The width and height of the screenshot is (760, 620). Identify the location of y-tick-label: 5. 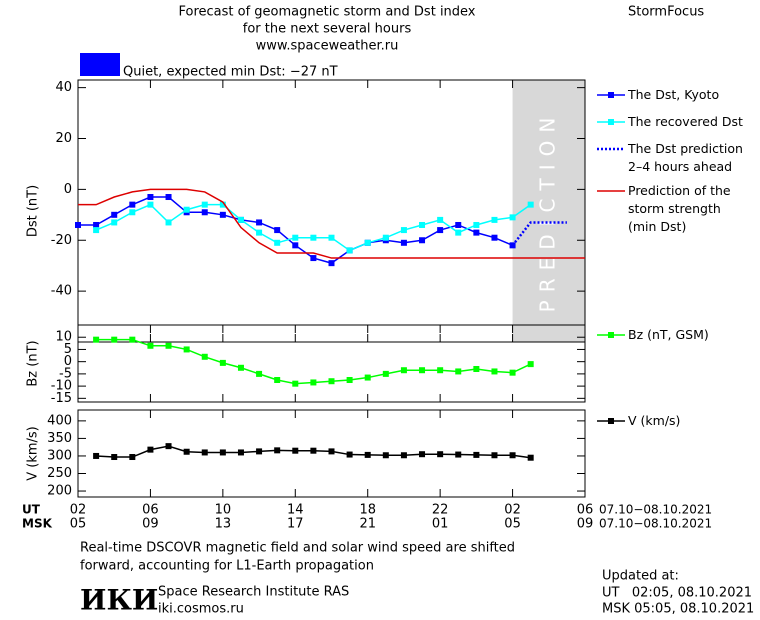
(68, 349).